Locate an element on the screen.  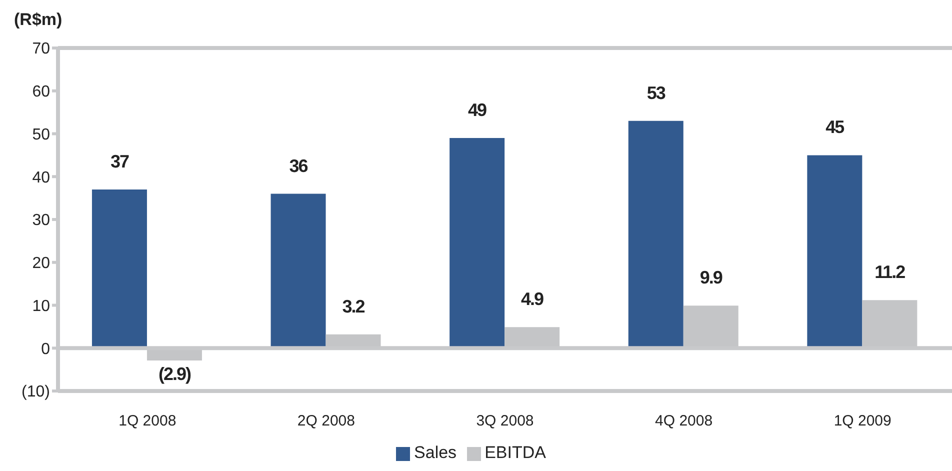
data-label: 45 is located at coordinates (835, 127).